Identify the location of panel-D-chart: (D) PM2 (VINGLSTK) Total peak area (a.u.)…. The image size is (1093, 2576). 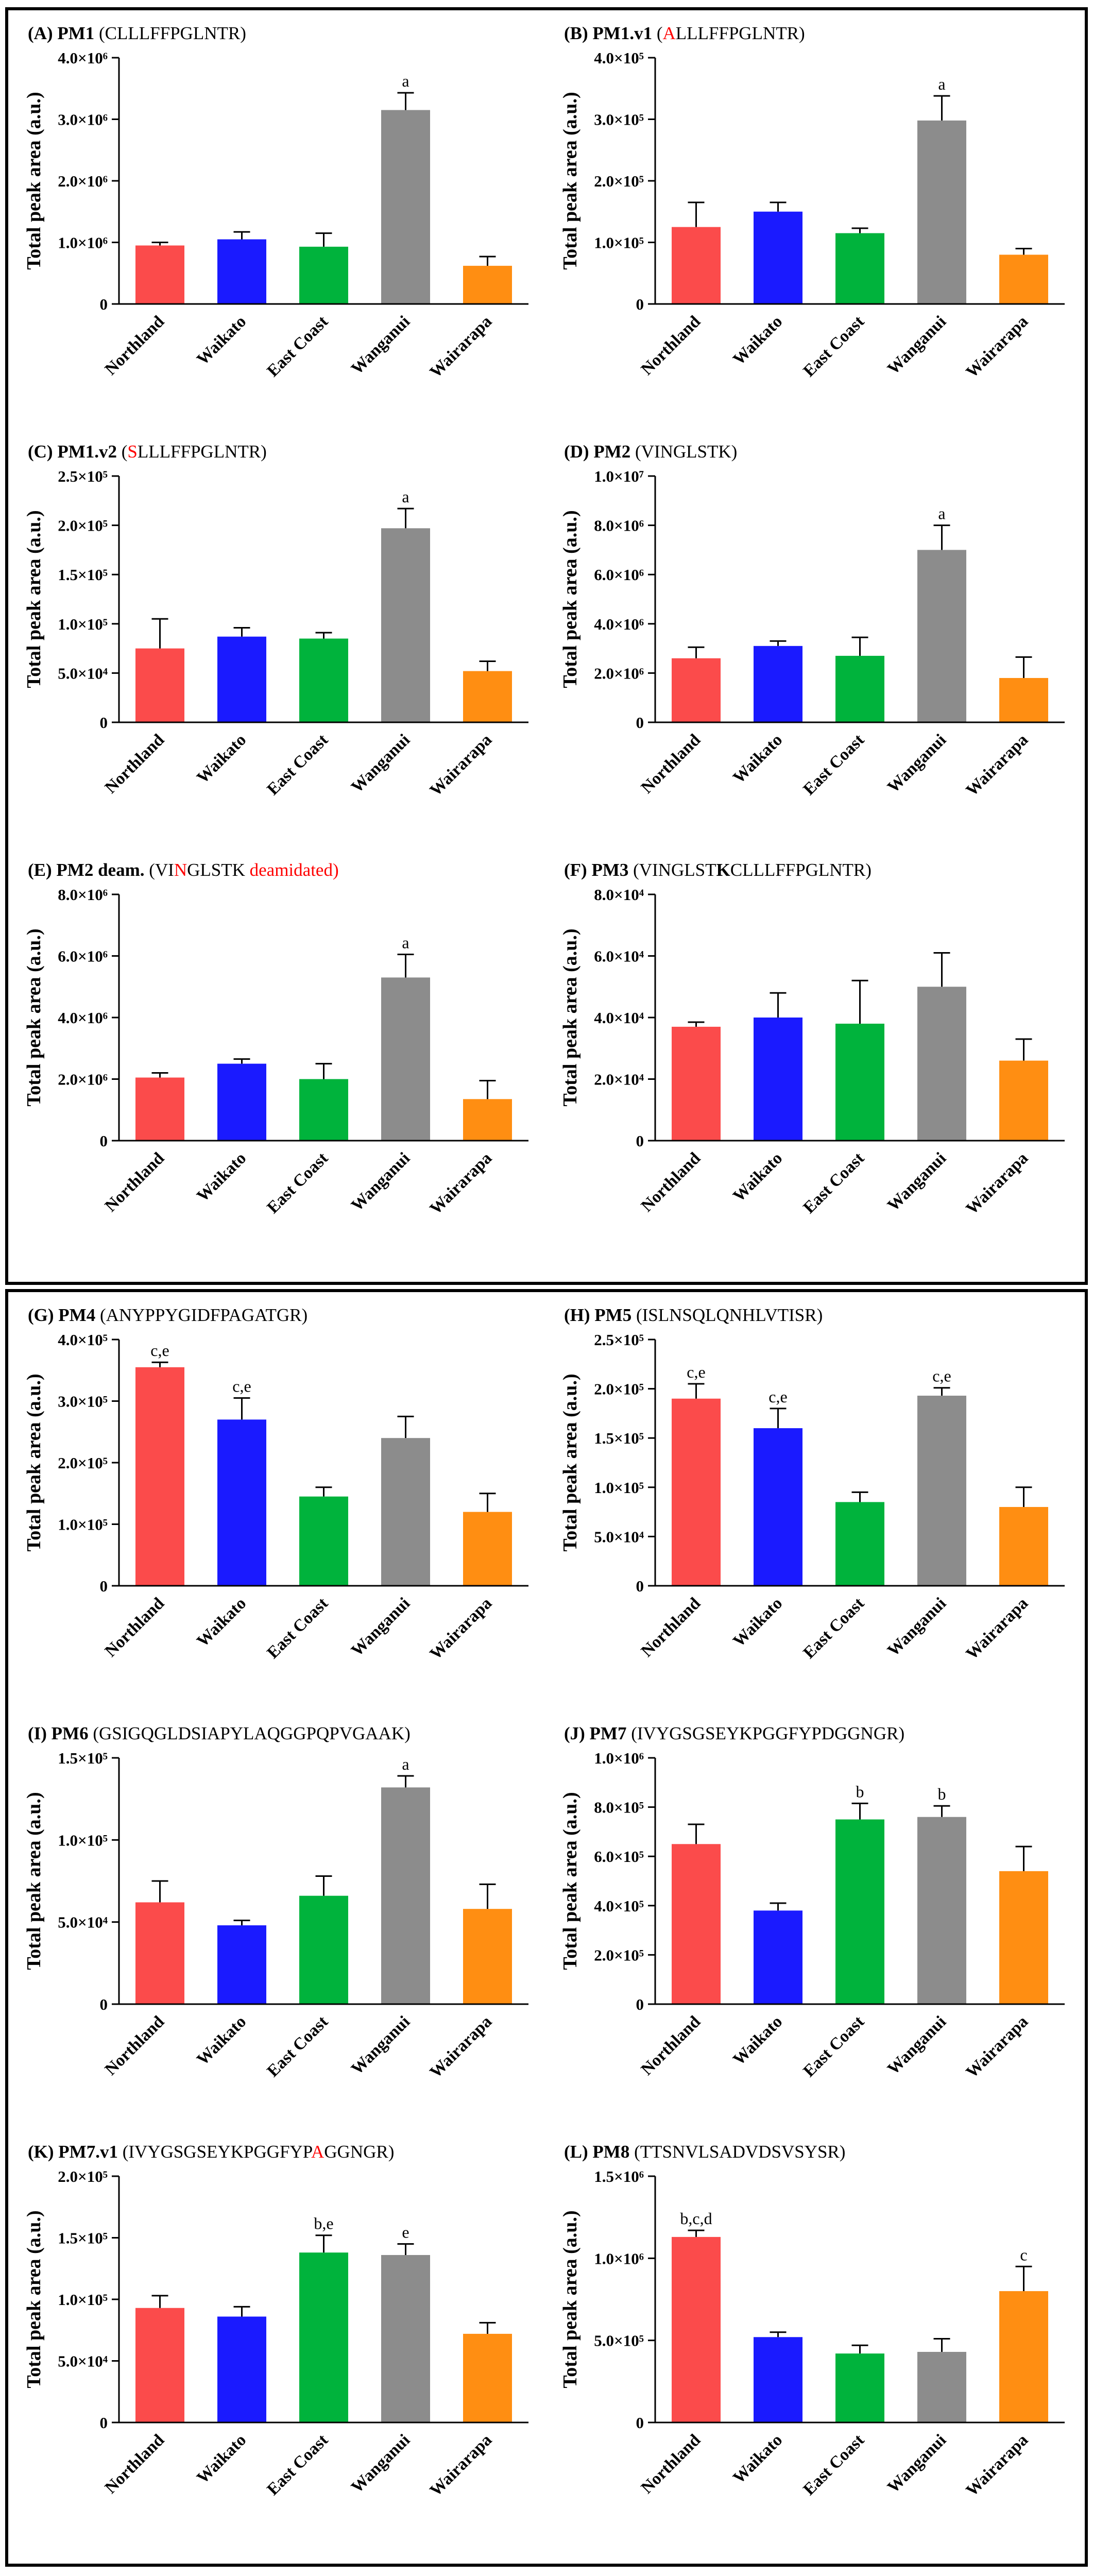
(812, 621).